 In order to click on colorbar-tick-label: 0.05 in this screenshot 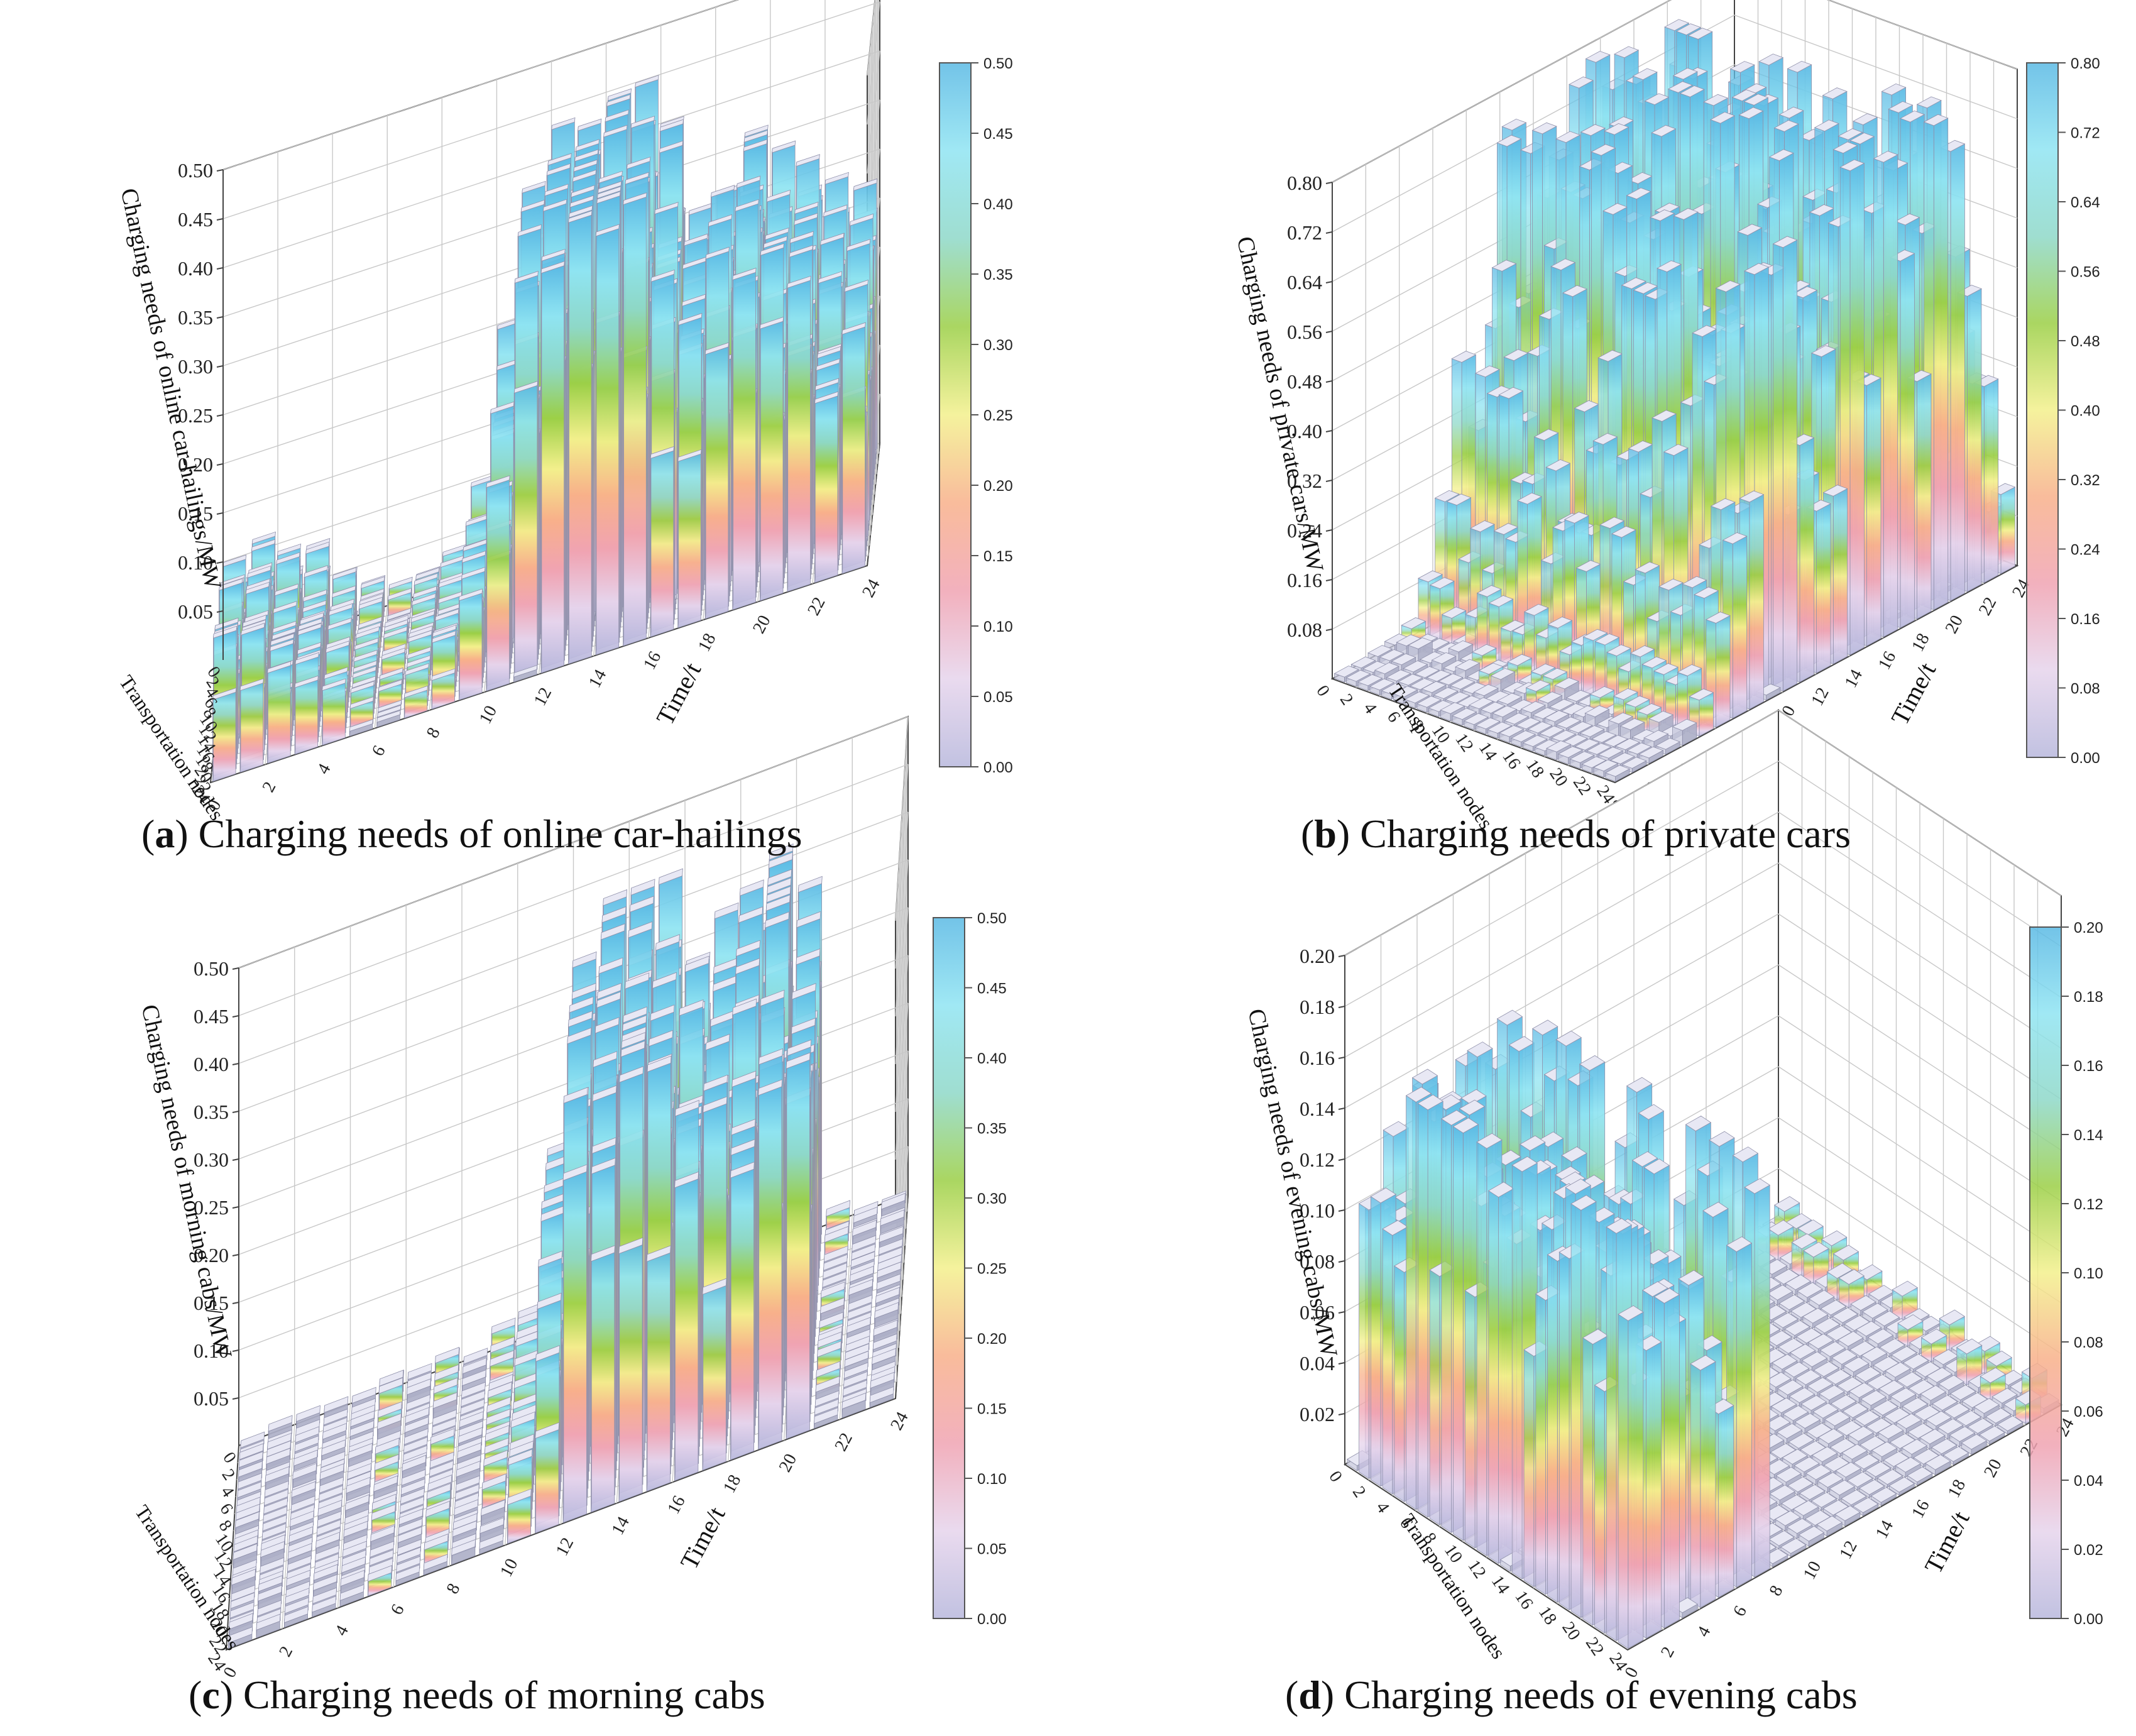, I will do `click(998, 698)`.